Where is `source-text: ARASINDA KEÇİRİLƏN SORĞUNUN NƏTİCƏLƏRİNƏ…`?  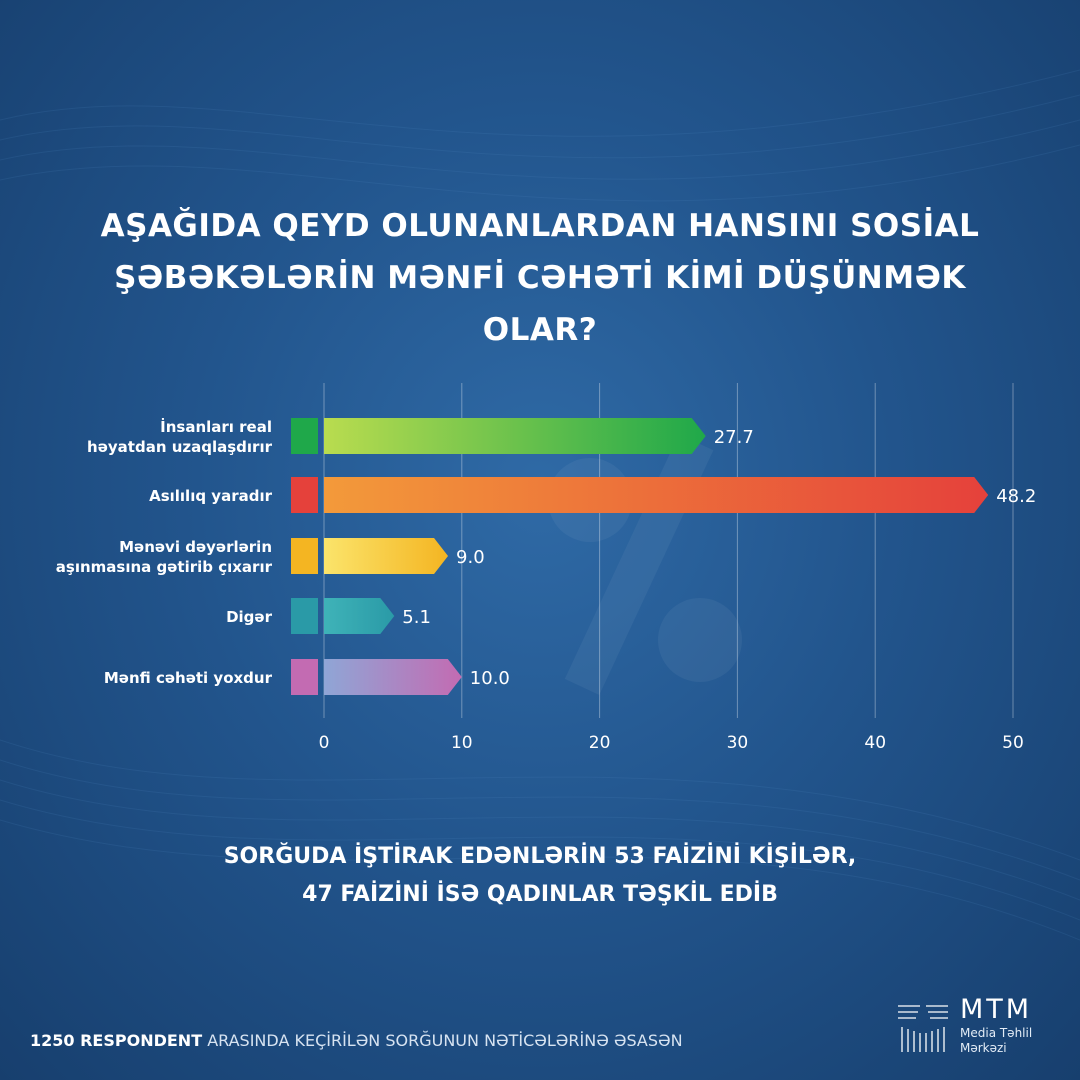 source-text: ARASINDA KEÇİRİLƏN SORĞUNUN NƏTİCƏLƏRİNƏ… is located at coordinates (442, 1040).